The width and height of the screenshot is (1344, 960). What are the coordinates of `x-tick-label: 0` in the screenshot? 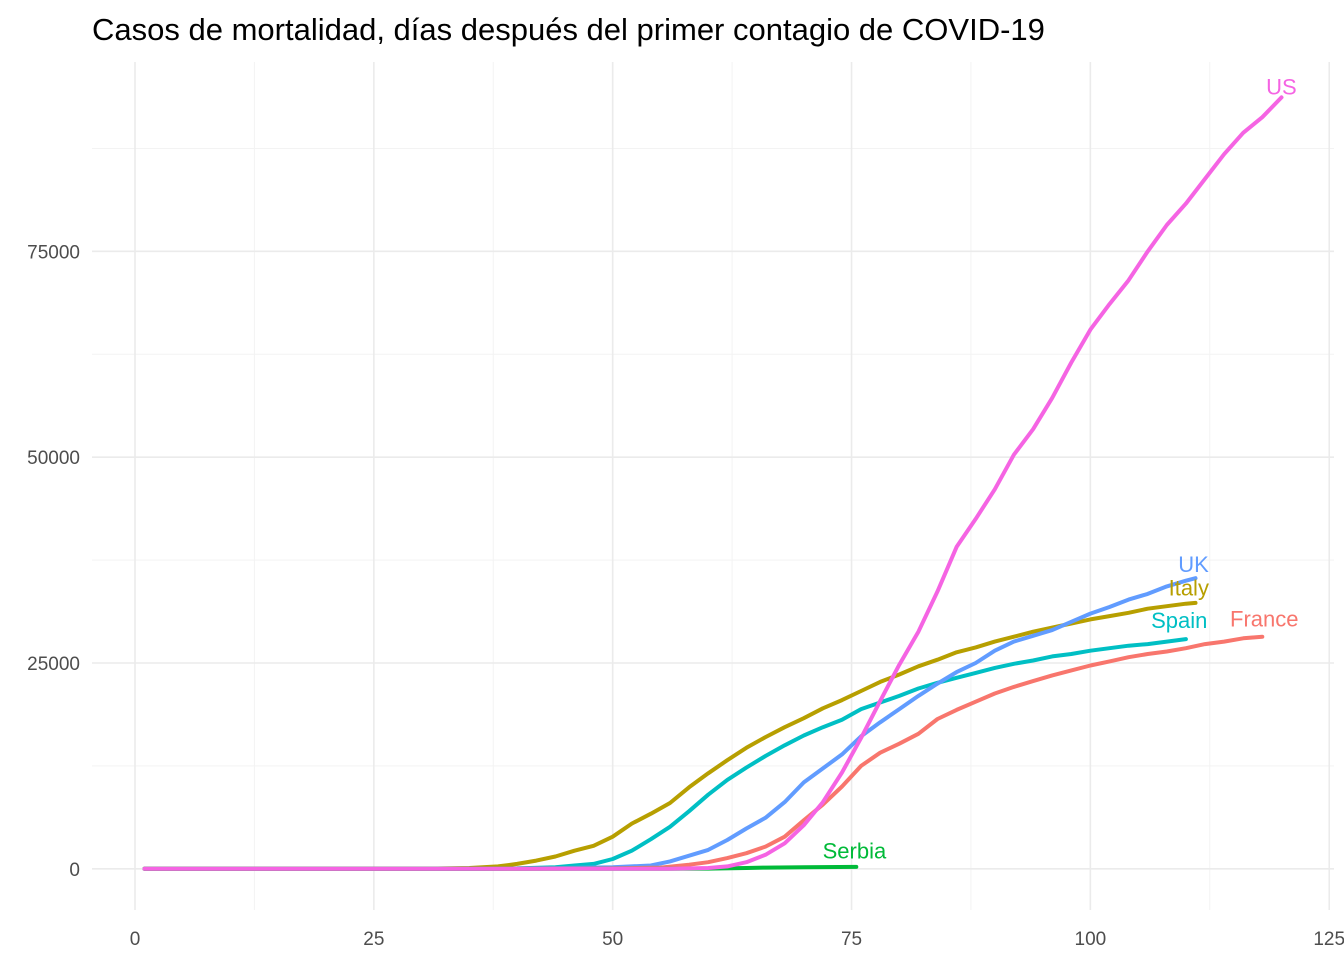 It's located at (135, 939).